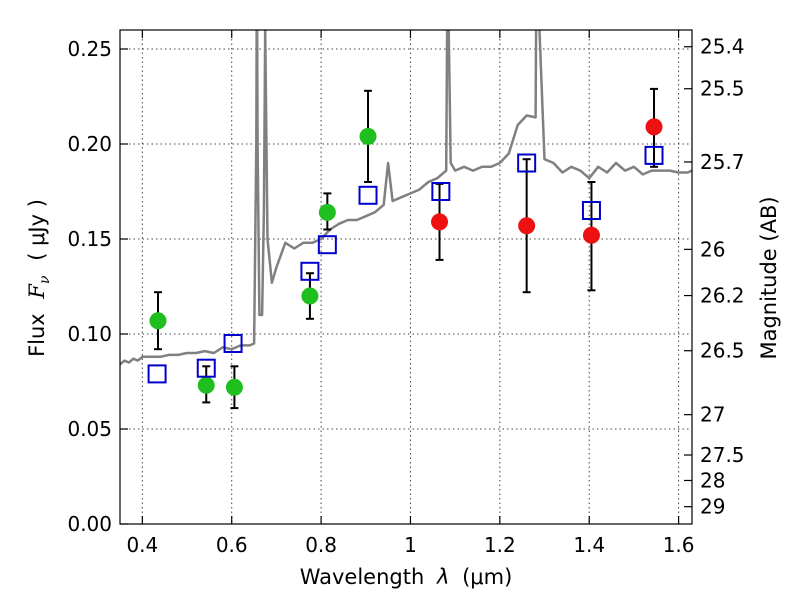 This screenshot has height=600, width=800. I want to click on y2-tick-label: 25.4, so click(722, 47).